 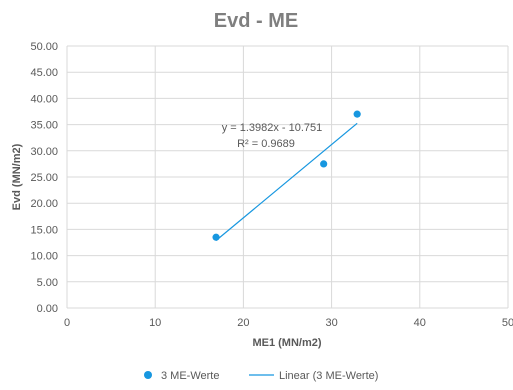 I want to click on legend-label-3-me-werte: 3 ME-Werte, so click(x=190, y=376).